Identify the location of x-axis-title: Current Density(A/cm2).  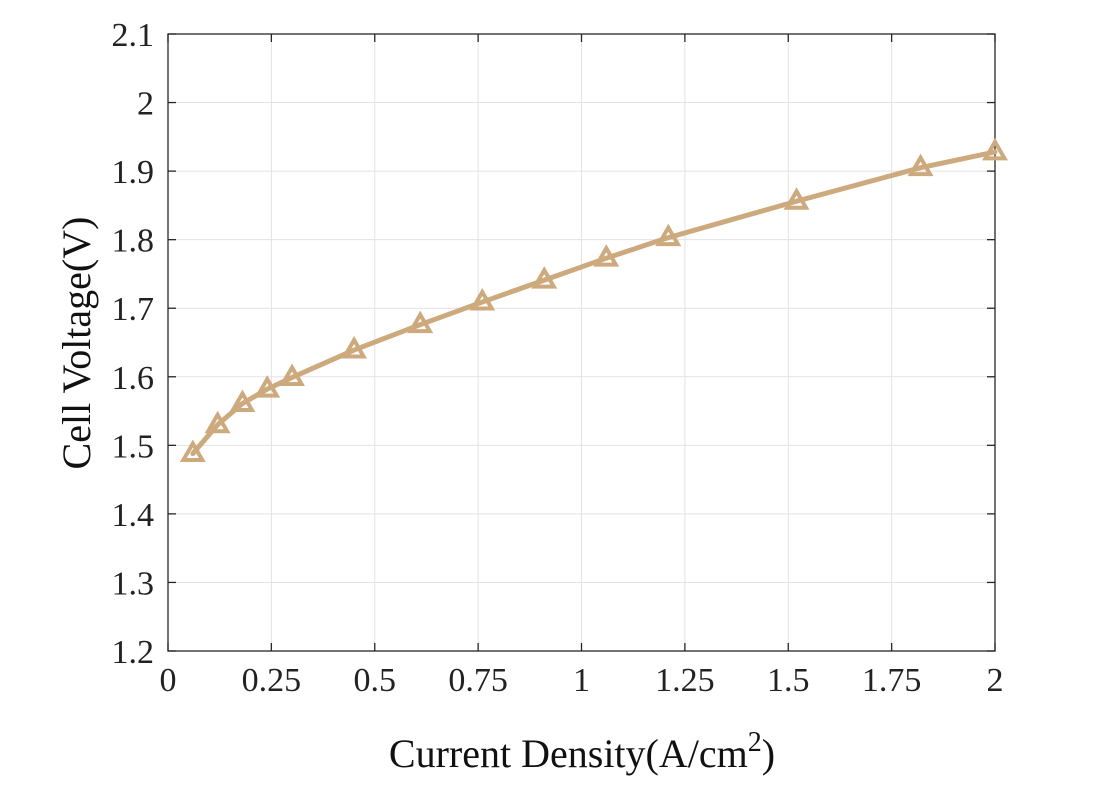
(582, 751).